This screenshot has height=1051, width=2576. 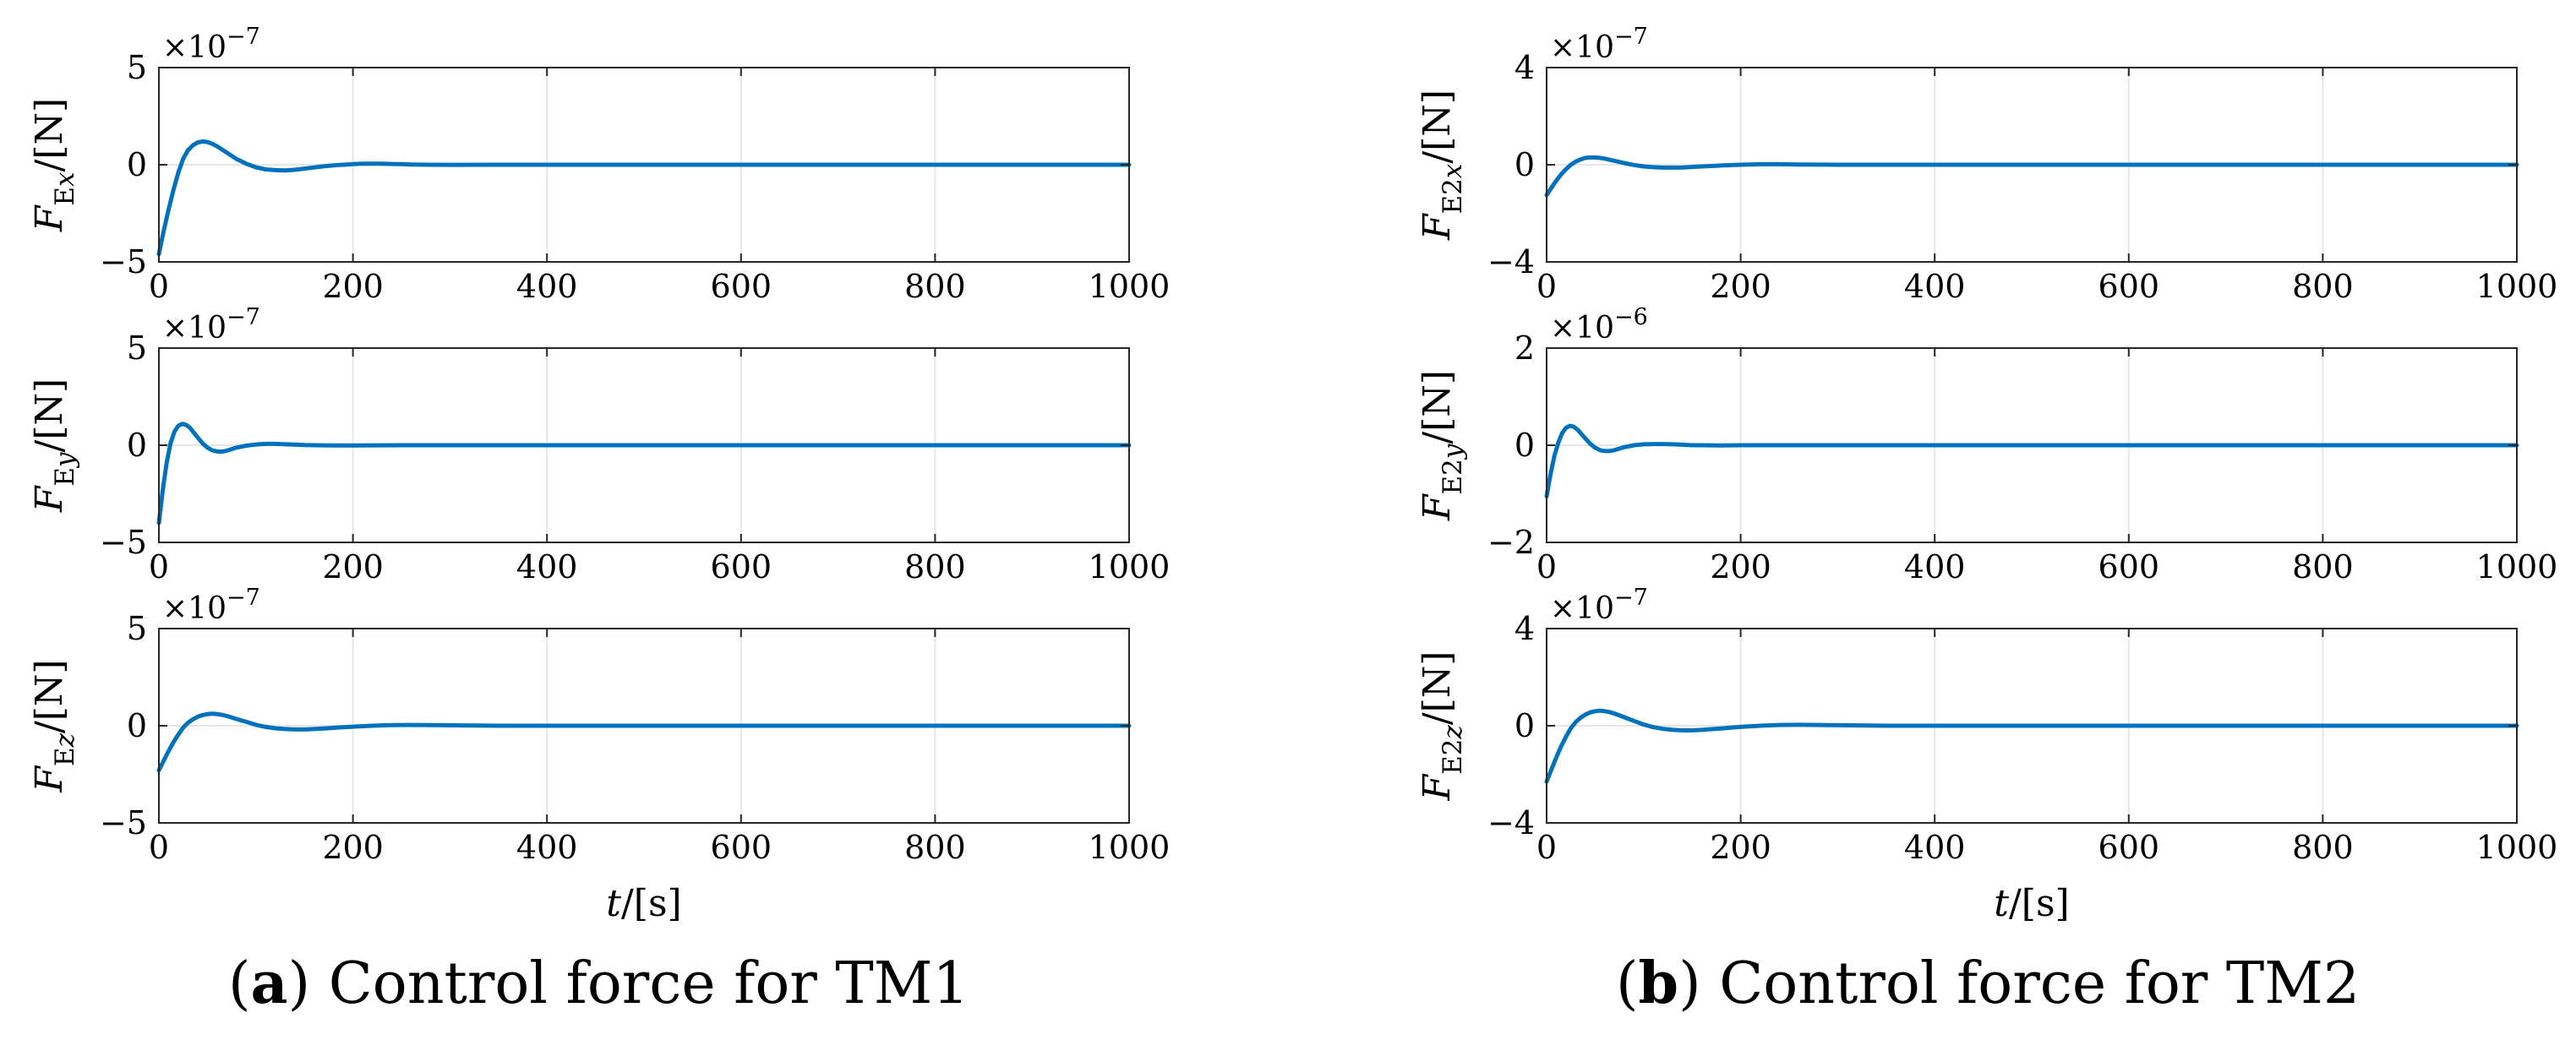 I want to click on y-axis-label: FE2z/[N], so click(x=1442, y=726).